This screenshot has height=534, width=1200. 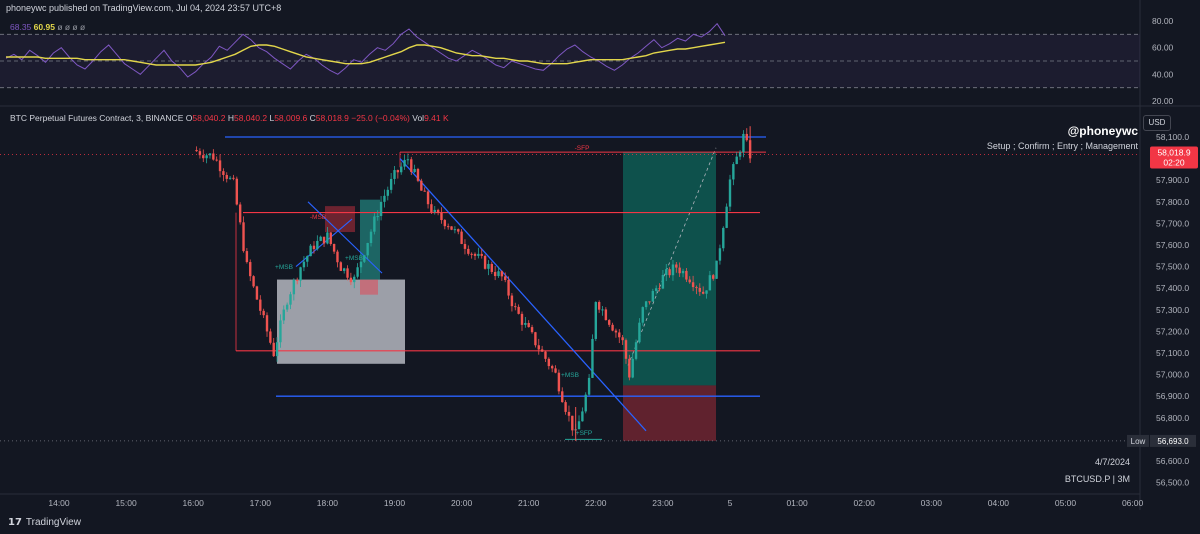 What do you see at coordinates (596, 503) in the screenshot?
I see `time-tick-label: 22:00` at bounding box center [596, 503].